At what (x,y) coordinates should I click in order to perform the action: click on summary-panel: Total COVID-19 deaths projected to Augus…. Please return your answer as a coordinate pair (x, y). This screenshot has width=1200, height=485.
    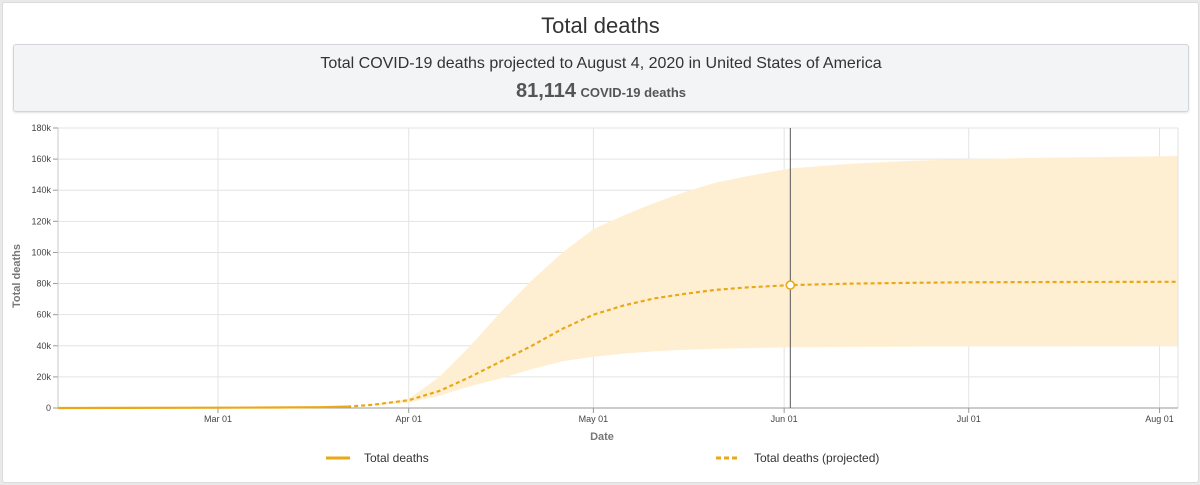
    Looking at the image, I should click on (601, 78).